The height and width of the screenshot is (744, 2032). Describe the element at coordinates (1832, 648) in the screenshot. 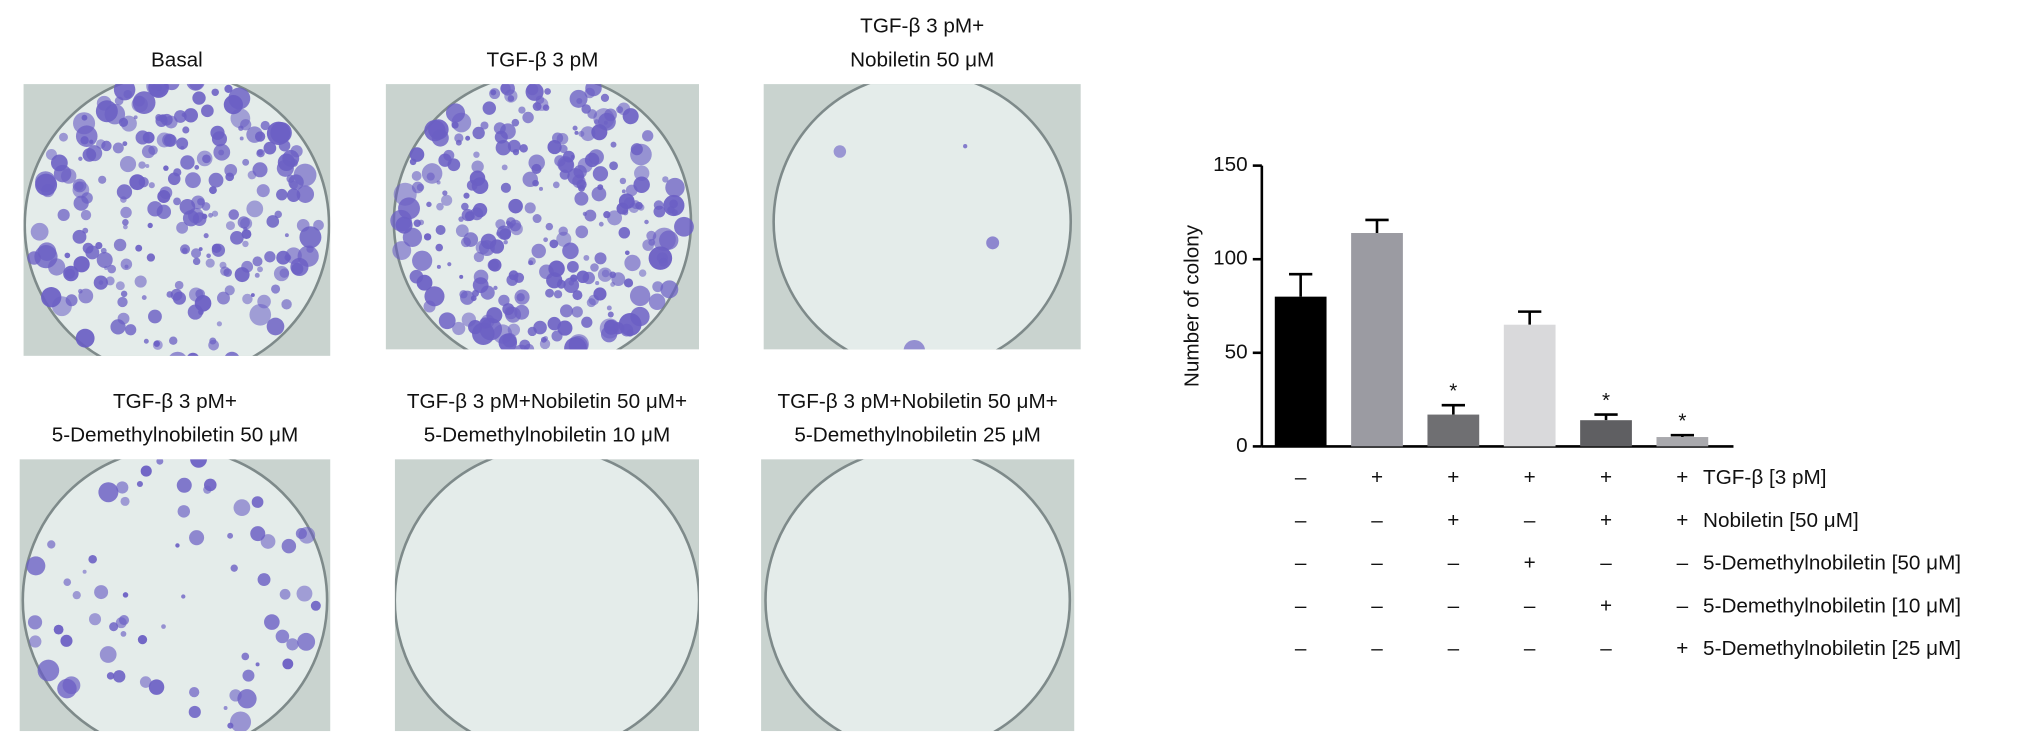

I see `condition-name: 5-Demethylnobiletin [25 μM]` at that location.